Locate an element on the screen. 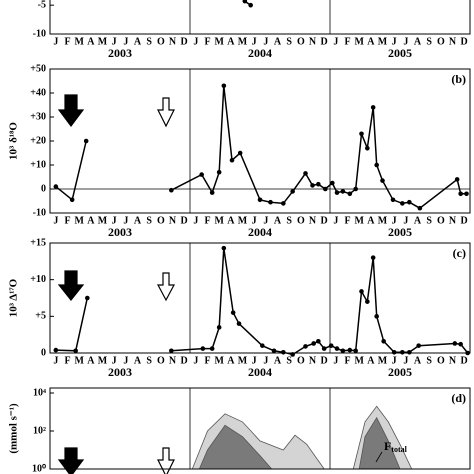 This screenshot has width=474, height=474. year-label: 2003 is located at coordinates (120, 53).